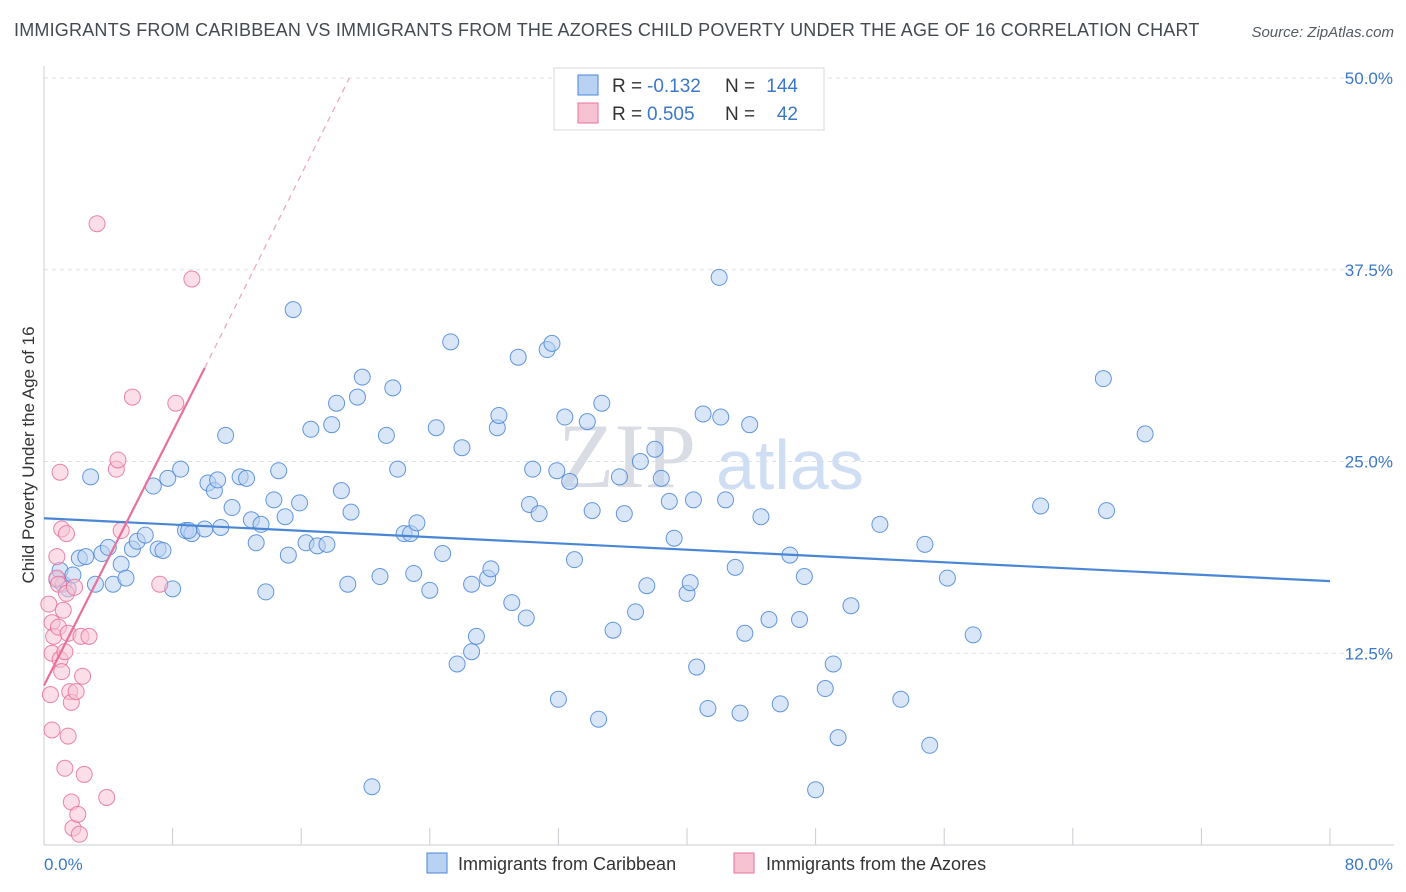 The image size is (1406, 892). Describe the element at coordinates (124, 526) in the screenshot. I see `trendline-azores` at that location.